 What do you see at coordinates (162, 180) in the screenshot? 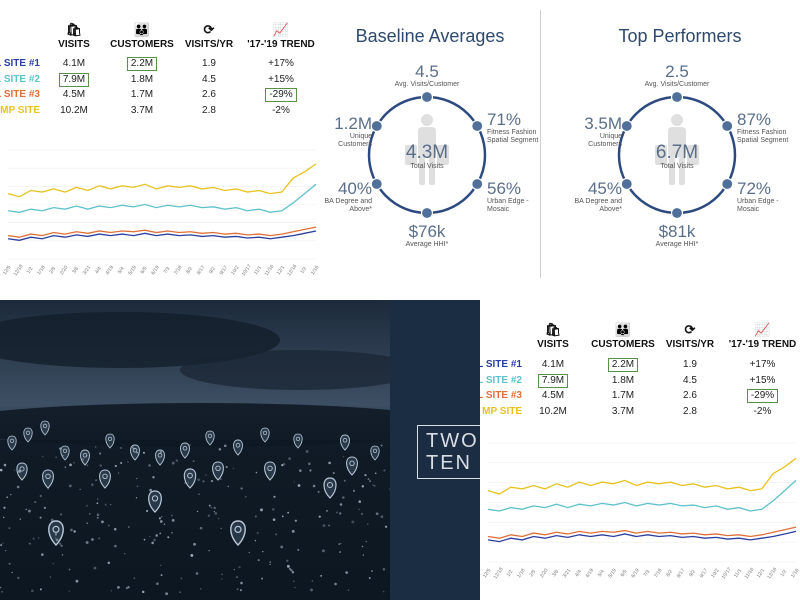
I see `series-line-mp-site` at bounding box center [162, 180].